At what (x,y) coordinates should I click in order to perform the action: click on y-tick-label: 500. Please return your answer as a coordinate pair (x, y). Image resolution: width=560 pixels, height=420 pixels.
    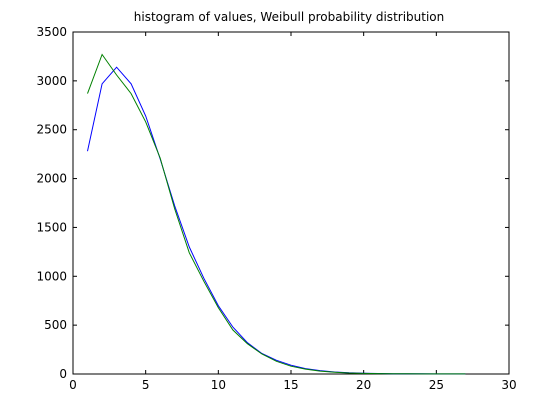
    Looking at the image, I should click on (55, 325).